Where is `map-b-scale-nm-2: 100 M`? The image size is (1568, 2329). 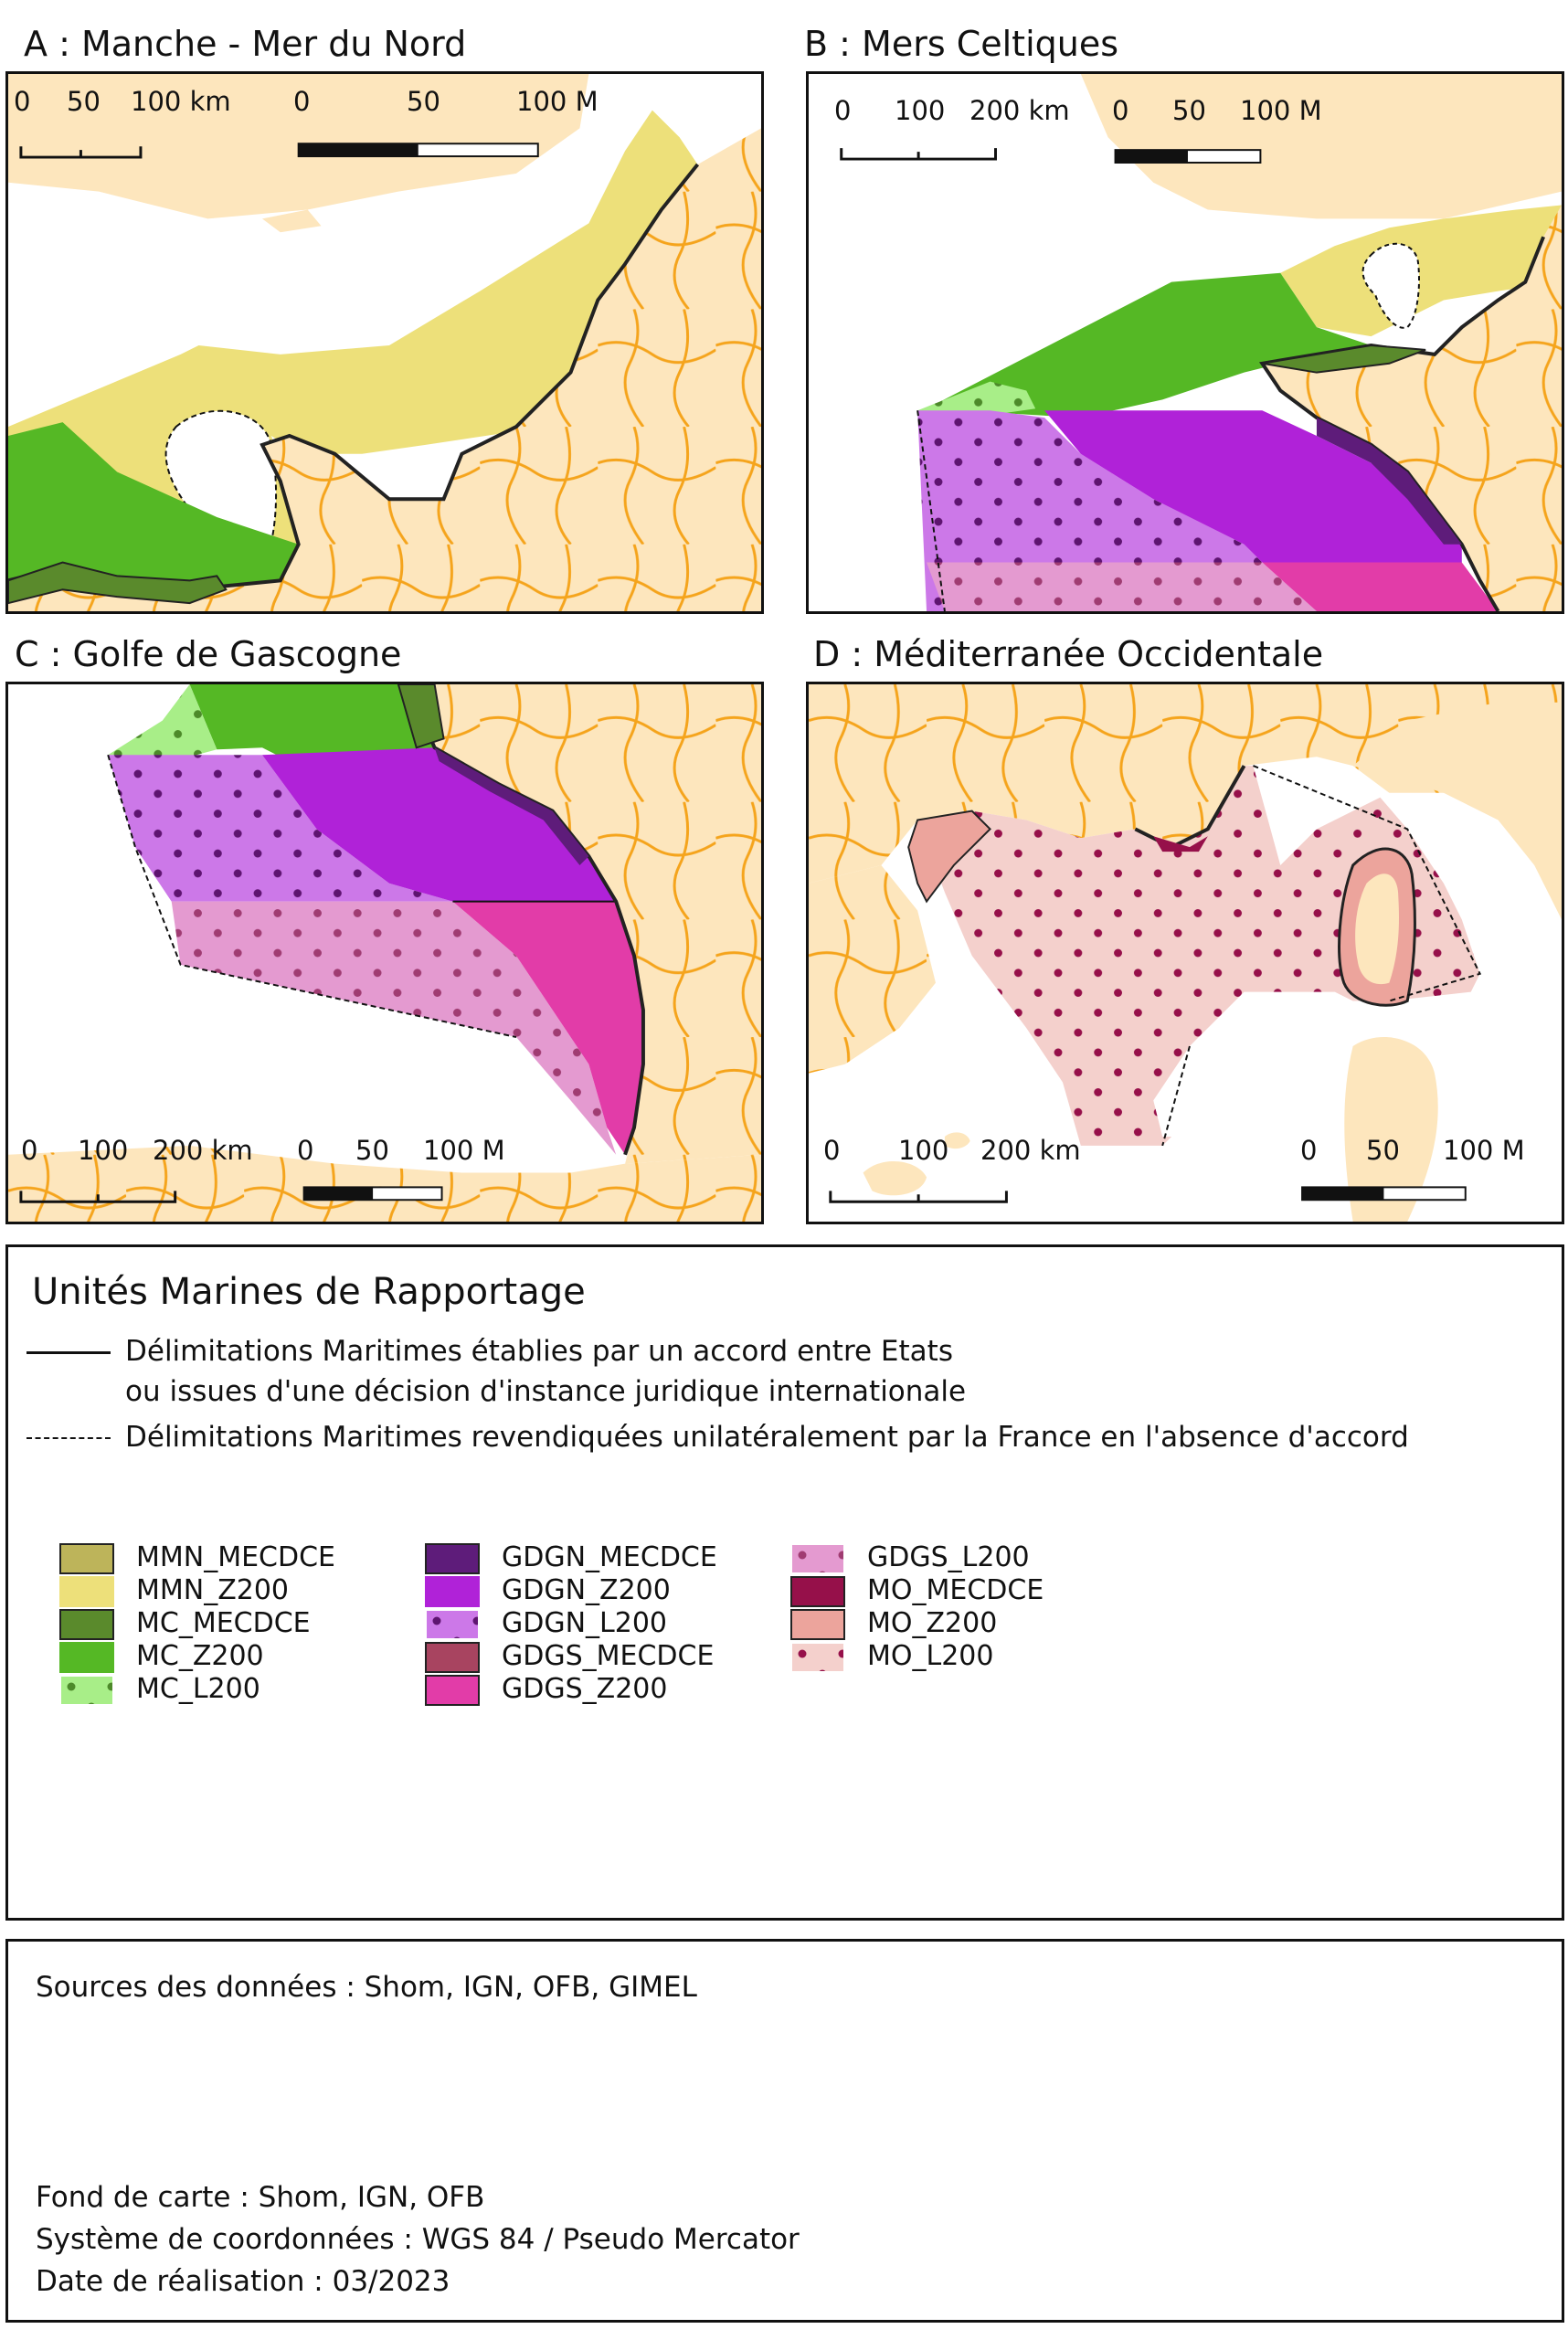
map-b-scale-nm-2: 100 M is located at coordinates (1281, 110).